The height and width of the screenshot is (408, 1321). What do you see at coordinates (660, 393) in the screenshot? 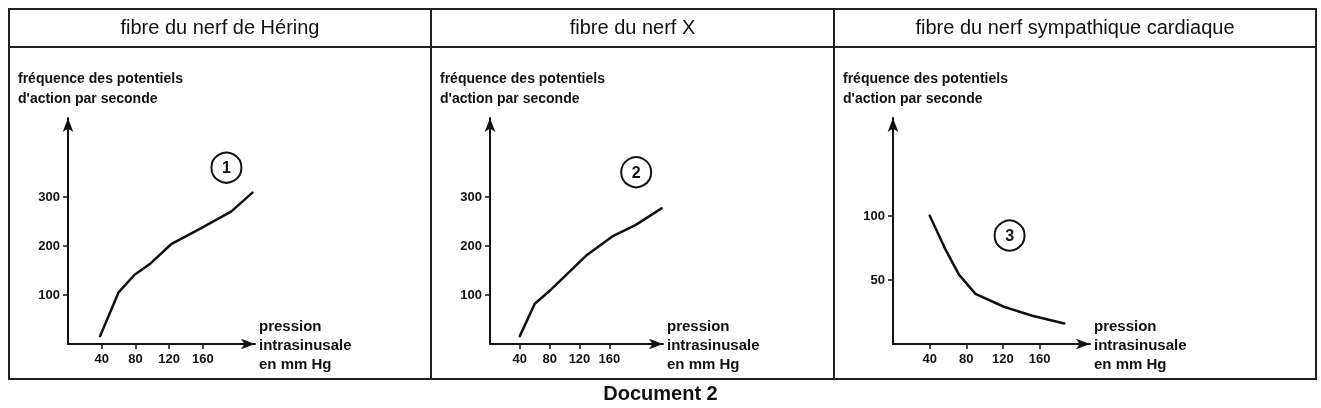
I see `text: Document 2` at bounding box center [660, 393].